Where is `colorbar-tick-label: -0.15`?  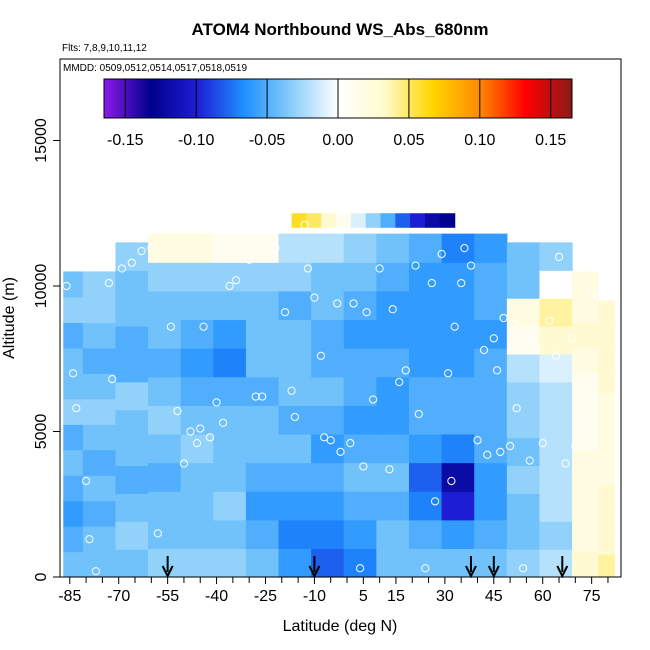 colorbar-tick-label: -0.15 is located at coordinates (125, 140).